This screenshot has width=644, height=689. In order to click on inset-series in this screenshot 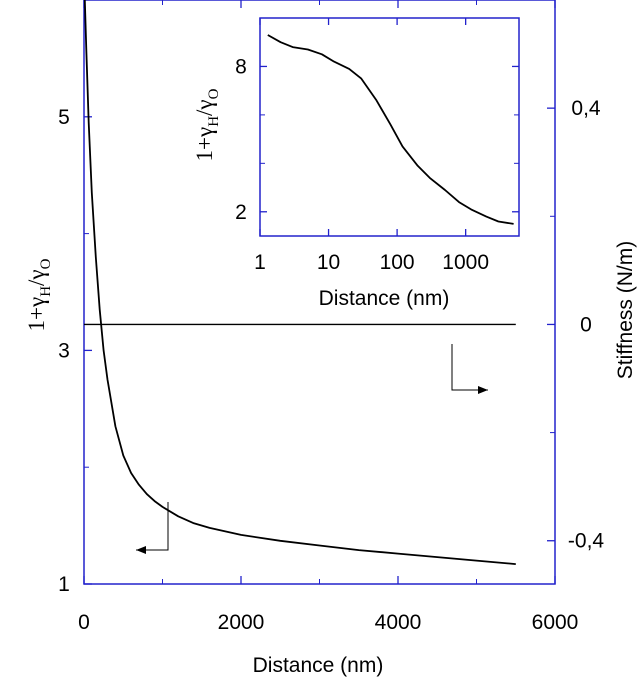, I will do `click(390, 129)`.